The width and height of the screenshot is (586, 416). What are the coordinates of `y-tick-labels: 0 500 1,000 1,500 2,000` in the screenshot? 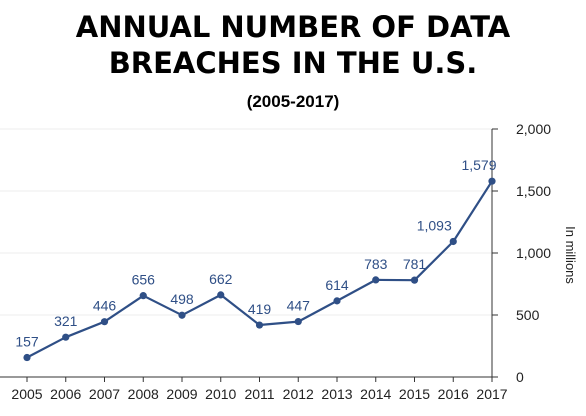 It's located at (533, 253).